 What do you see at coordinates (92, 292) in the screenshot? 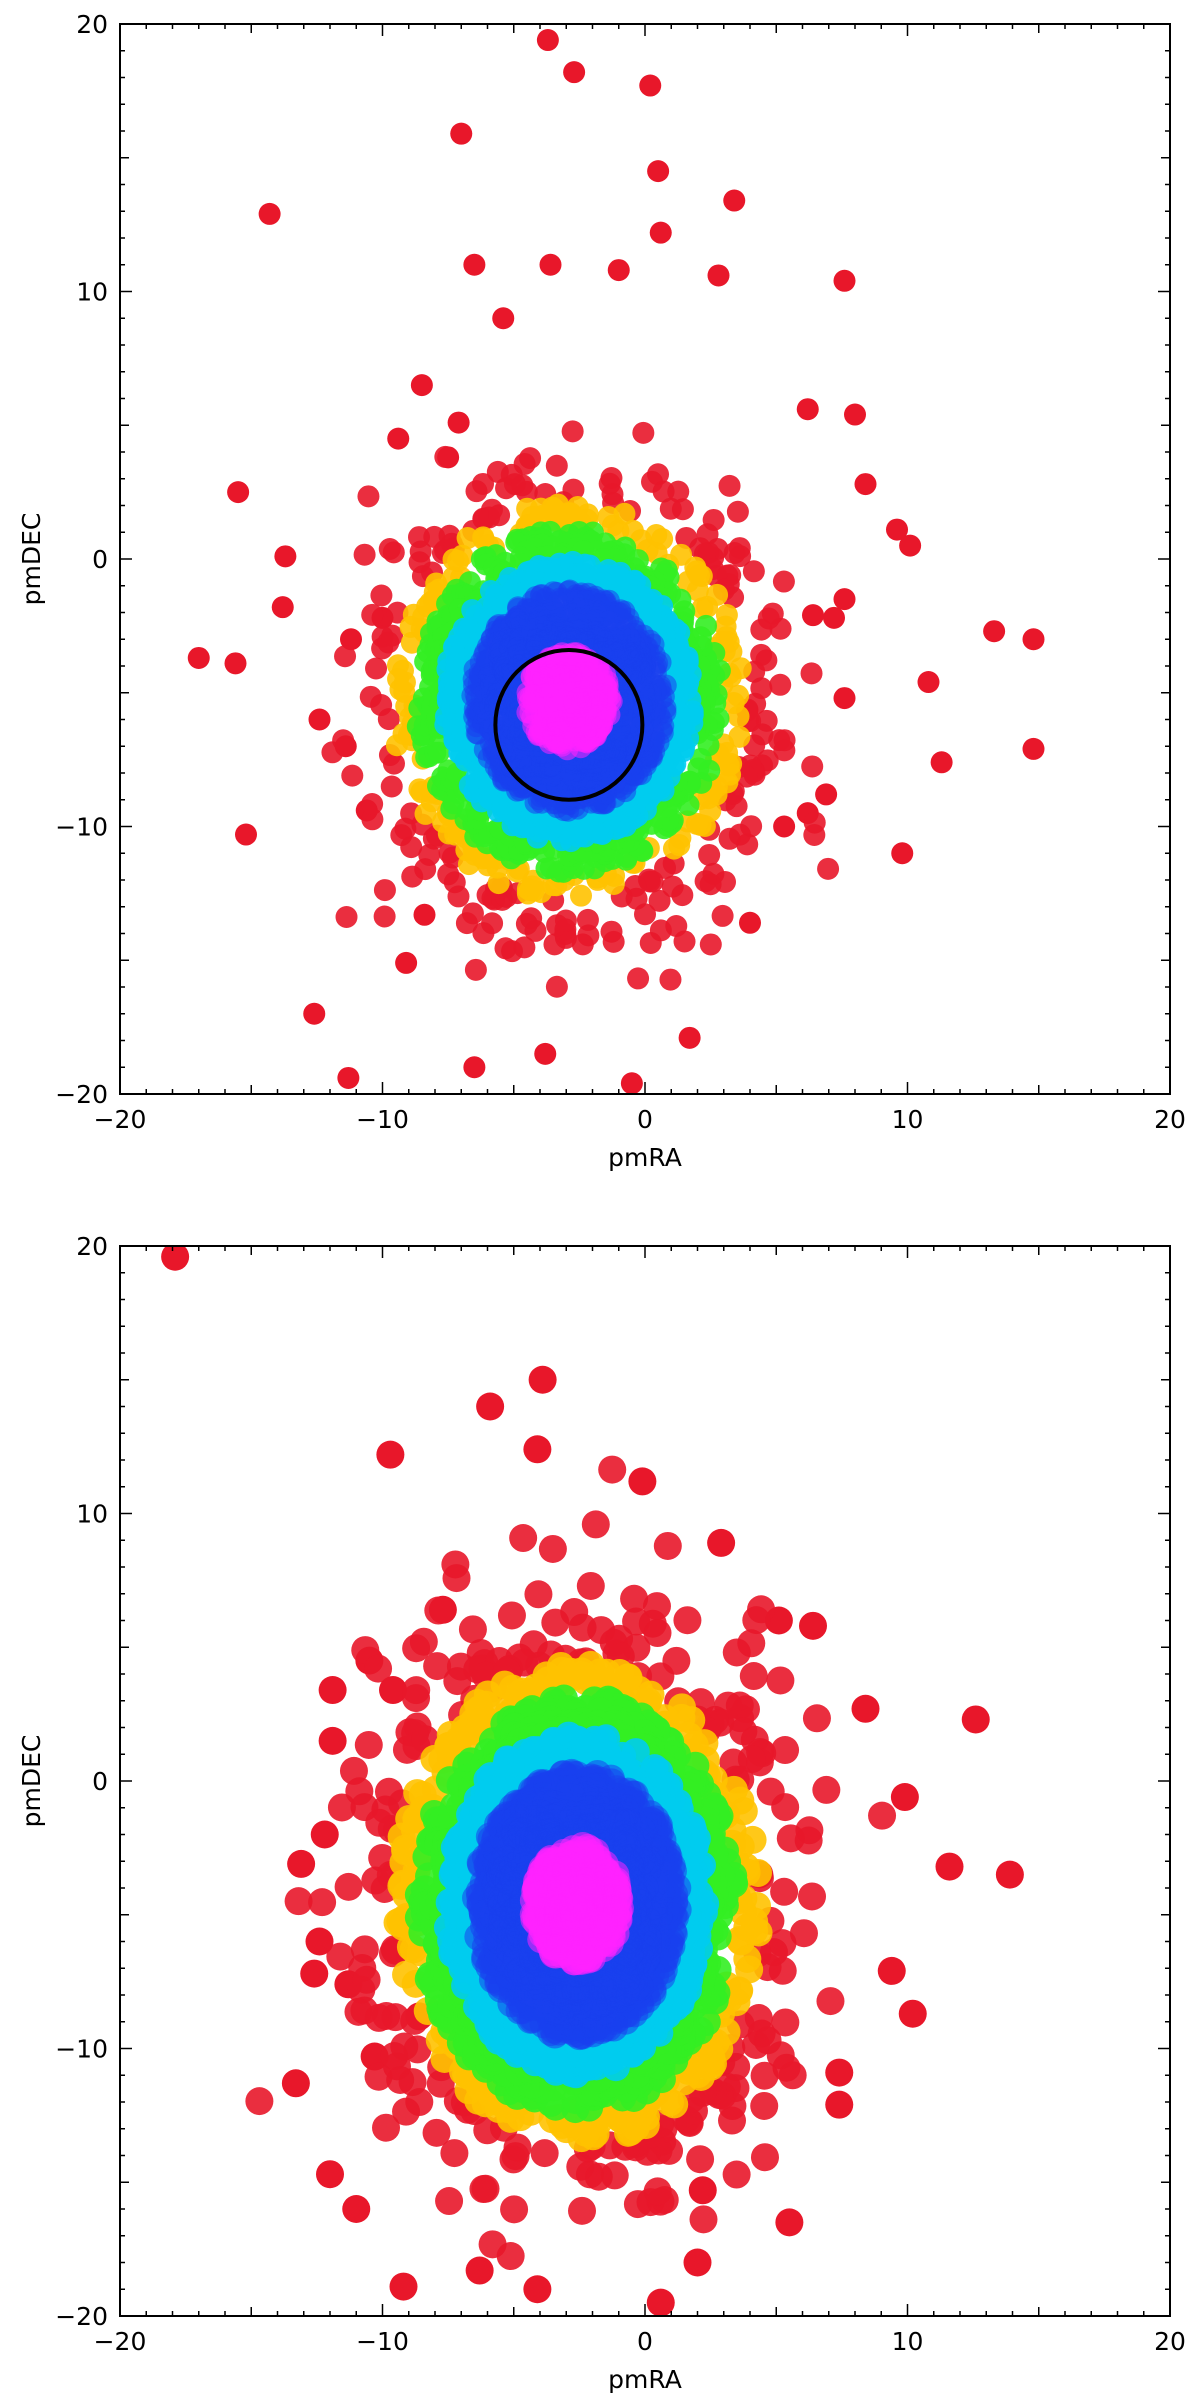
I see `y-tick-label: 10` at bounding box center [92, 292].